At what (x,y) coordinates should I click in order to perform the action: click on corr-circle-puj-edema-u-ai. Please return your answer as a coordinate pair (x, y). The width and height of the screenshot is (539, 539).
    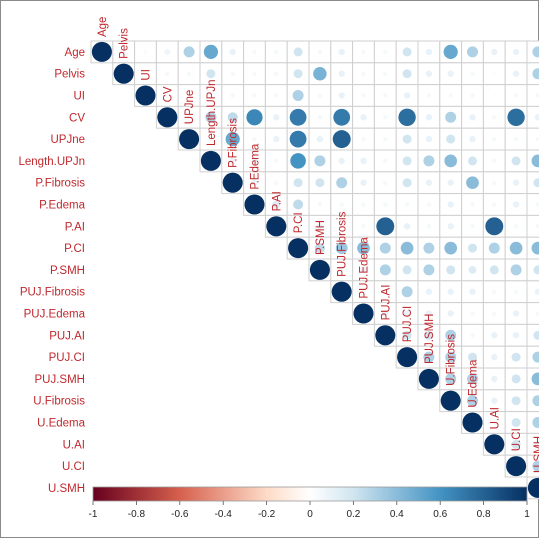
    Looking at the image, I should click on (494, 313).